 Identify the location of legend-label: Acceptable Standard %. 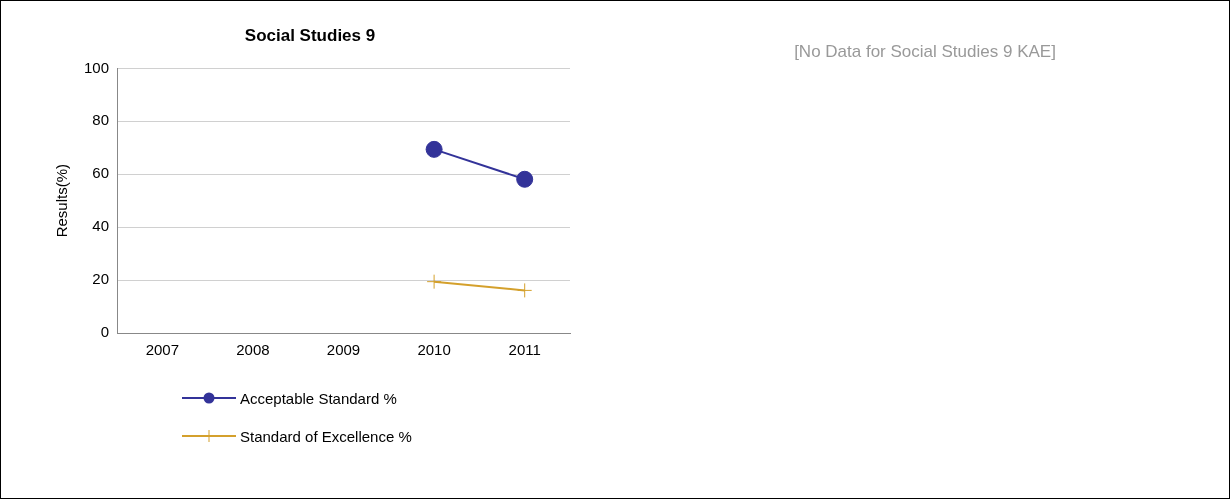
(318, 398).